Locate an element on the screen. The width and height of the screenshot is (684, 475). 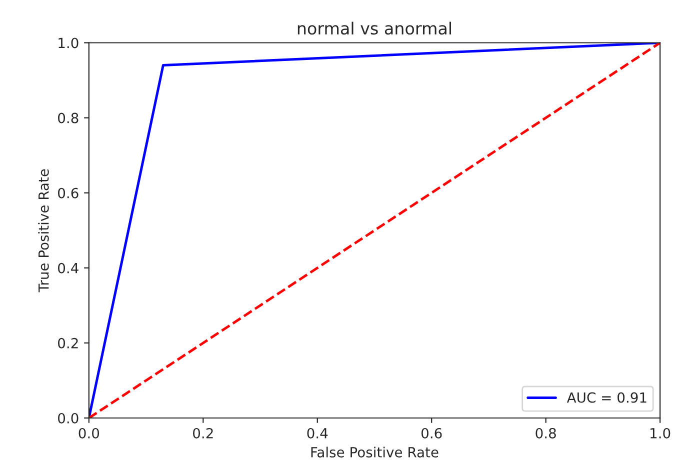
y-tick-label: 0.0 is located at coordinates (68, 418).